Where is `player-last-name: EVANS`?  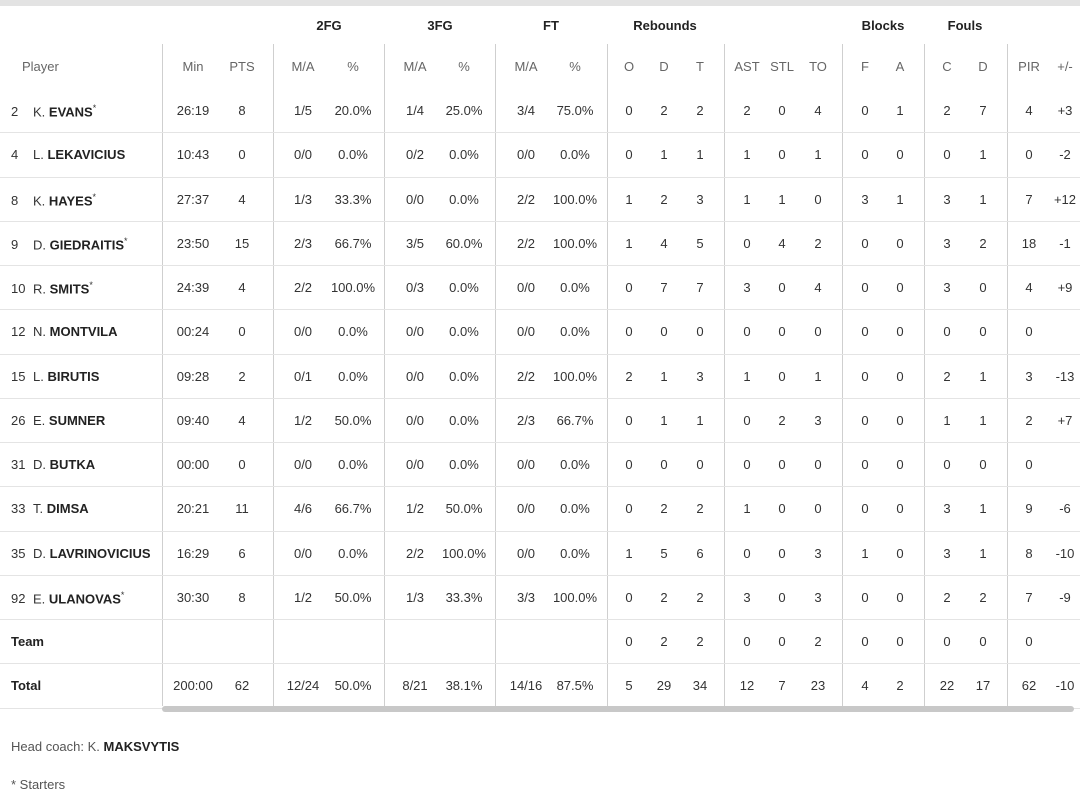 player-last-name: EVANS is located at coordinates (70, 112).